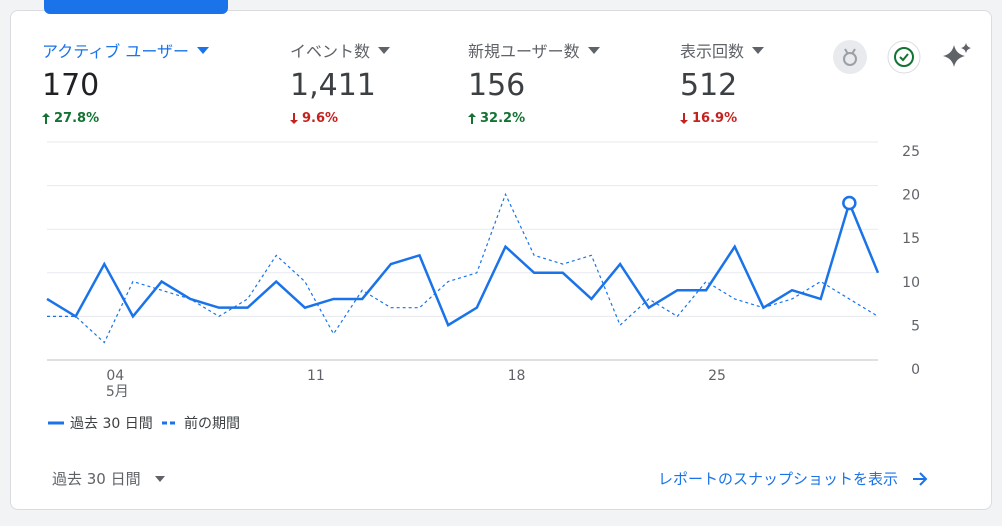  I want to click on change-text: 16.9%, so click(715, 118).